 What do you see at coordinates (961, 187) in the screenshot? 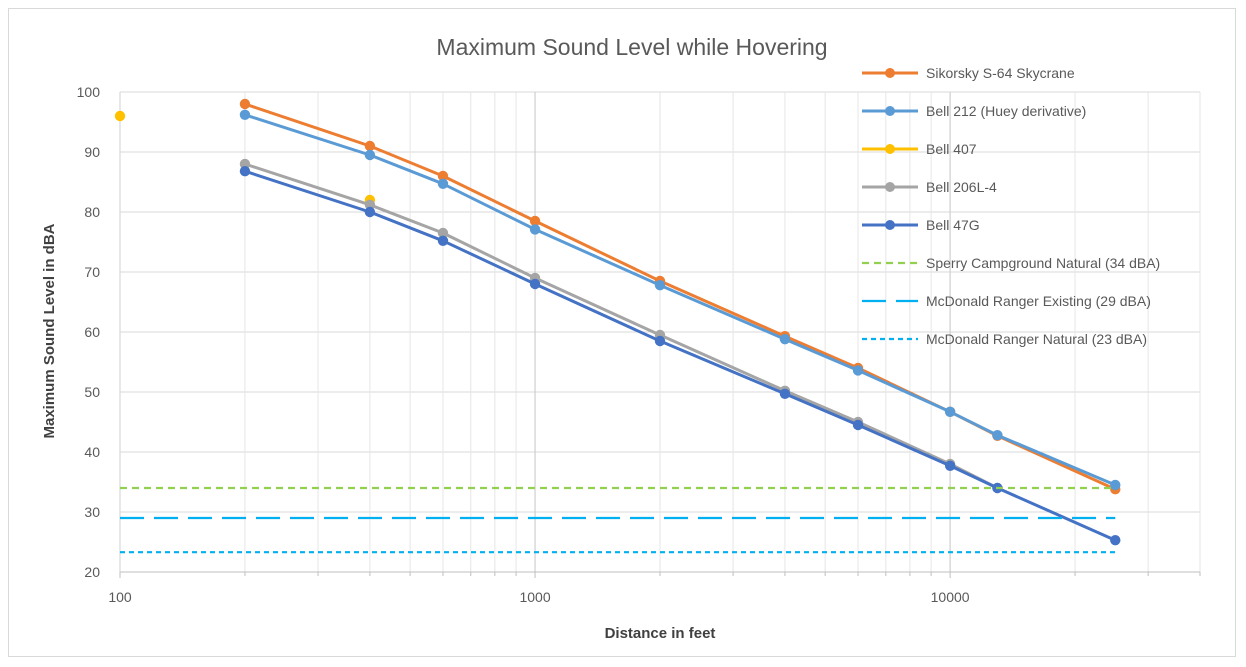
I see `legend-label: Bell 206L-4` at bounding box center [961, 187].